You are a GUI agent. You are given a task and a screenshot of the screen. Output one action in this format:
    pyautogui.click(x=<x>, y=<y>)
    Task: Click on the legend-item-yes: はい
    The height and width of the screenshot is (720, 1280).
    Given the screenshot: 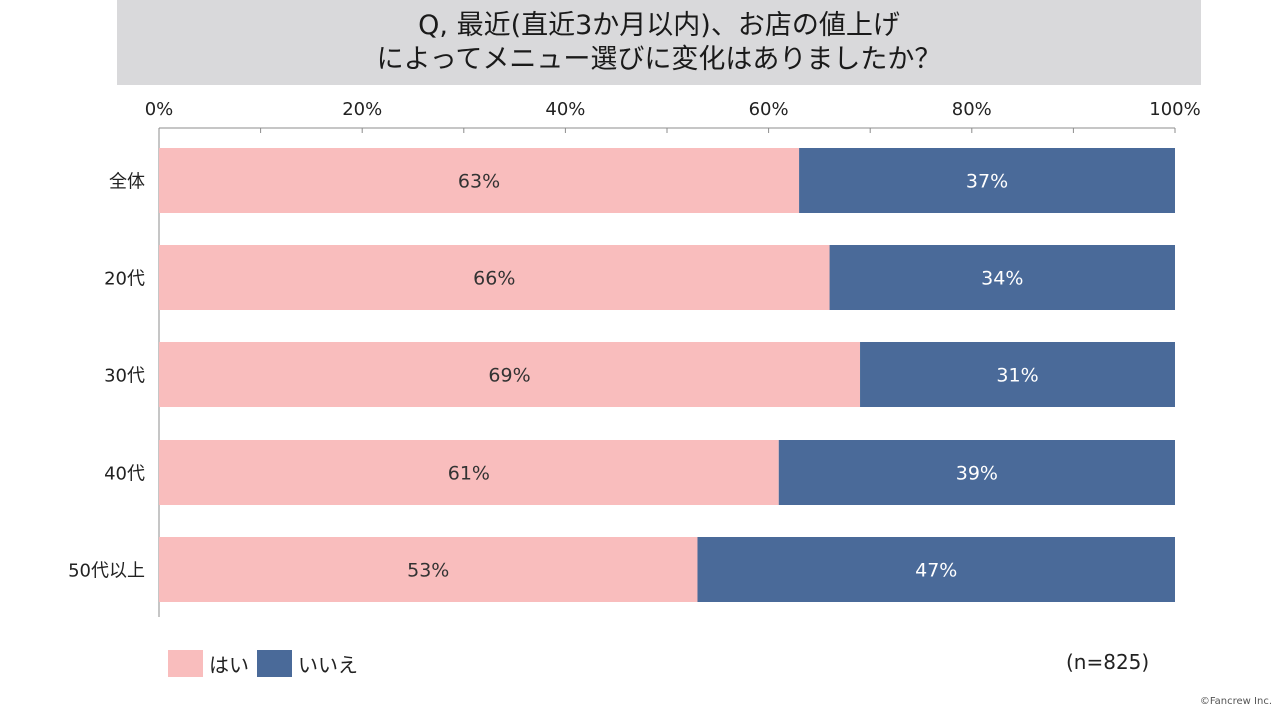 What is the action you would take?
    pyautogui.click(x=208, y=663)
    